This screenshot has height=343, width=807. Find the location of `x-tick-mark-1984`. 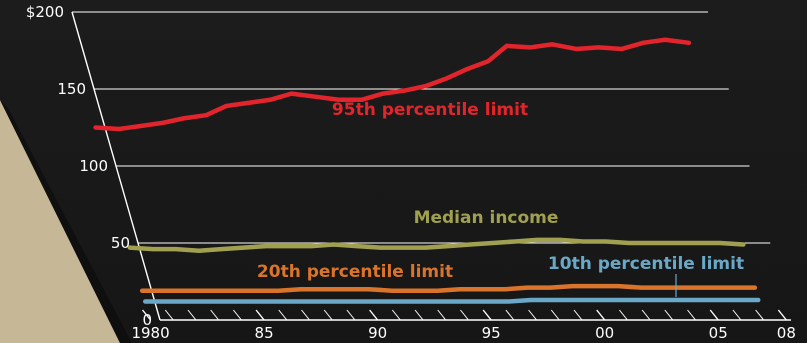

x-tick-mark-1984 is located at coordinates (237, 315).